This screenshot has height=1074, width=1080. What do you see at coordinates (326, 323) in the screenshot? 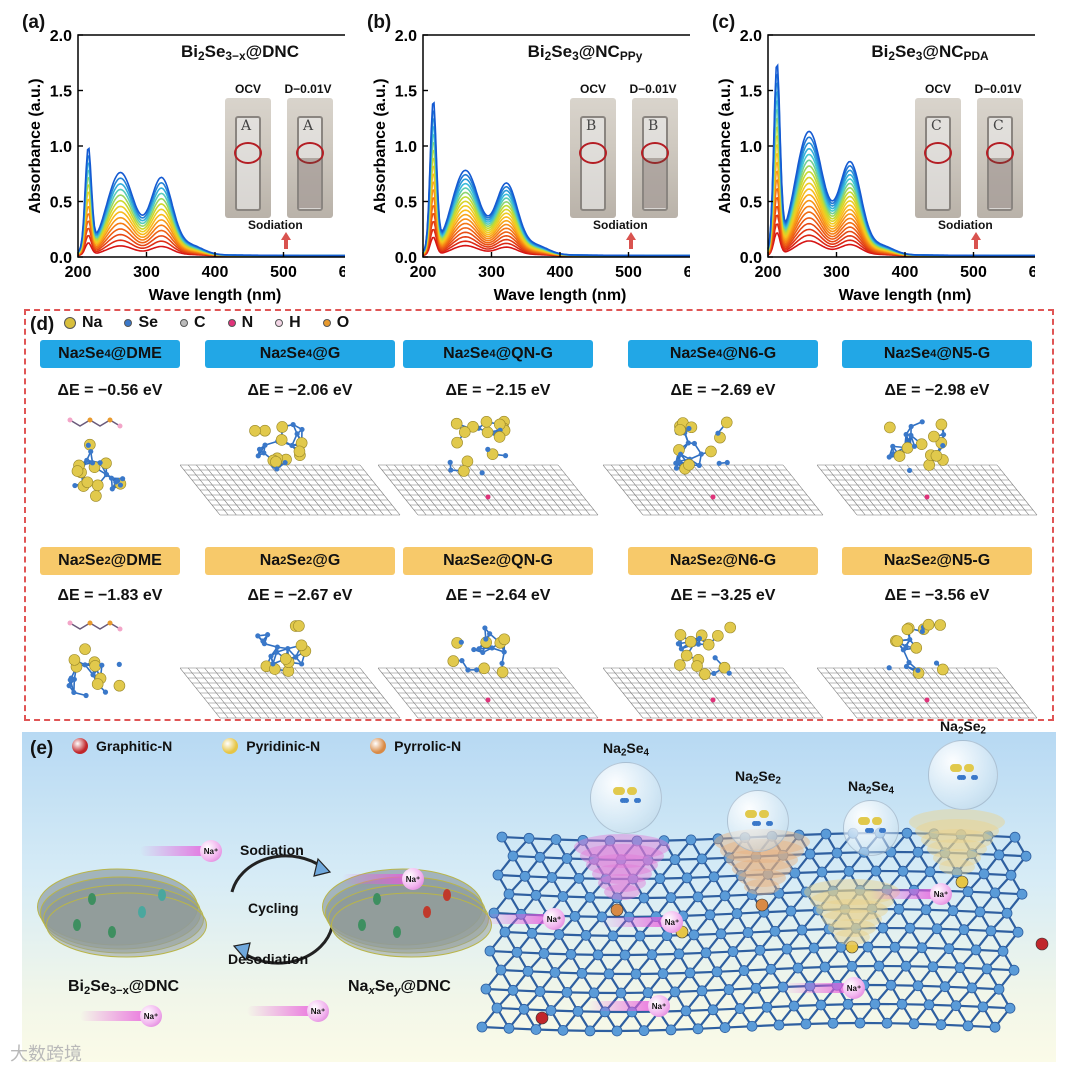
I see `atom-o-icon` at bounding box center [326, 323].